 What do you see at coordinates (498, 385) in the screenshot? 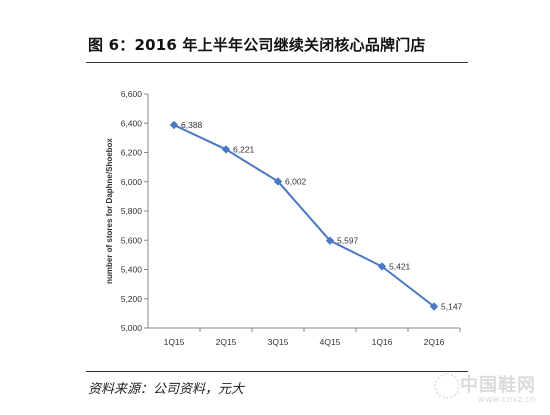
I see `watermark-text: 中国鞋网` at bounding box center [498, 385].